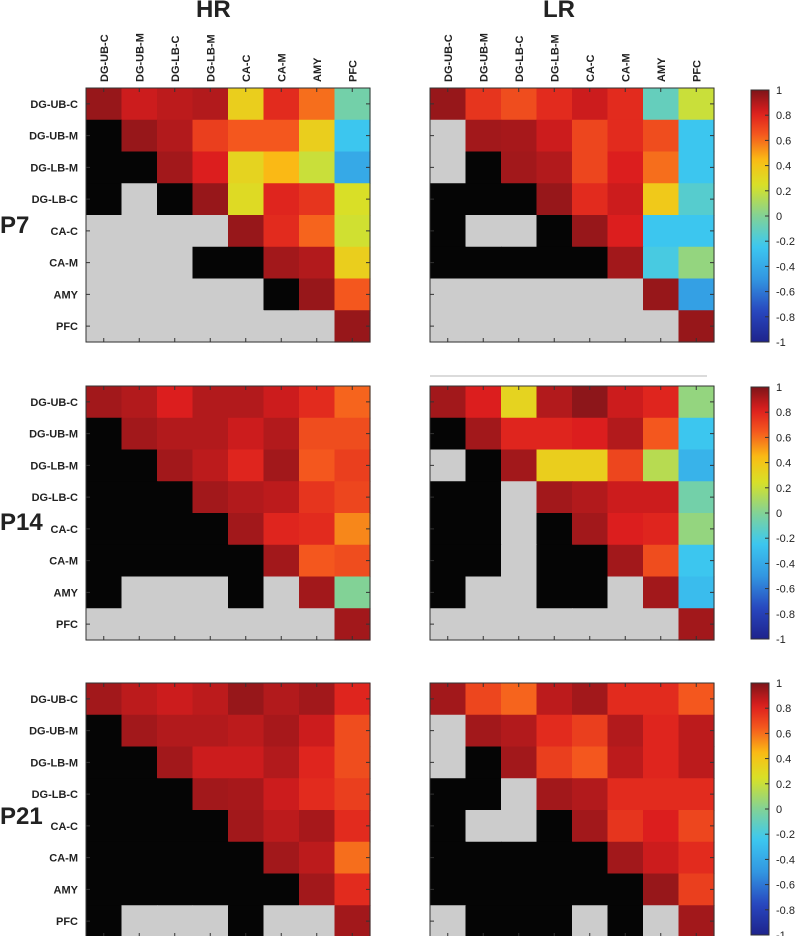 This screenshot has height=936, width=800. What do you see at coordinates (785, 835) in the screenshot?
I see `colorbar-tick-label: -0.2` at bounding box center [785, 835].